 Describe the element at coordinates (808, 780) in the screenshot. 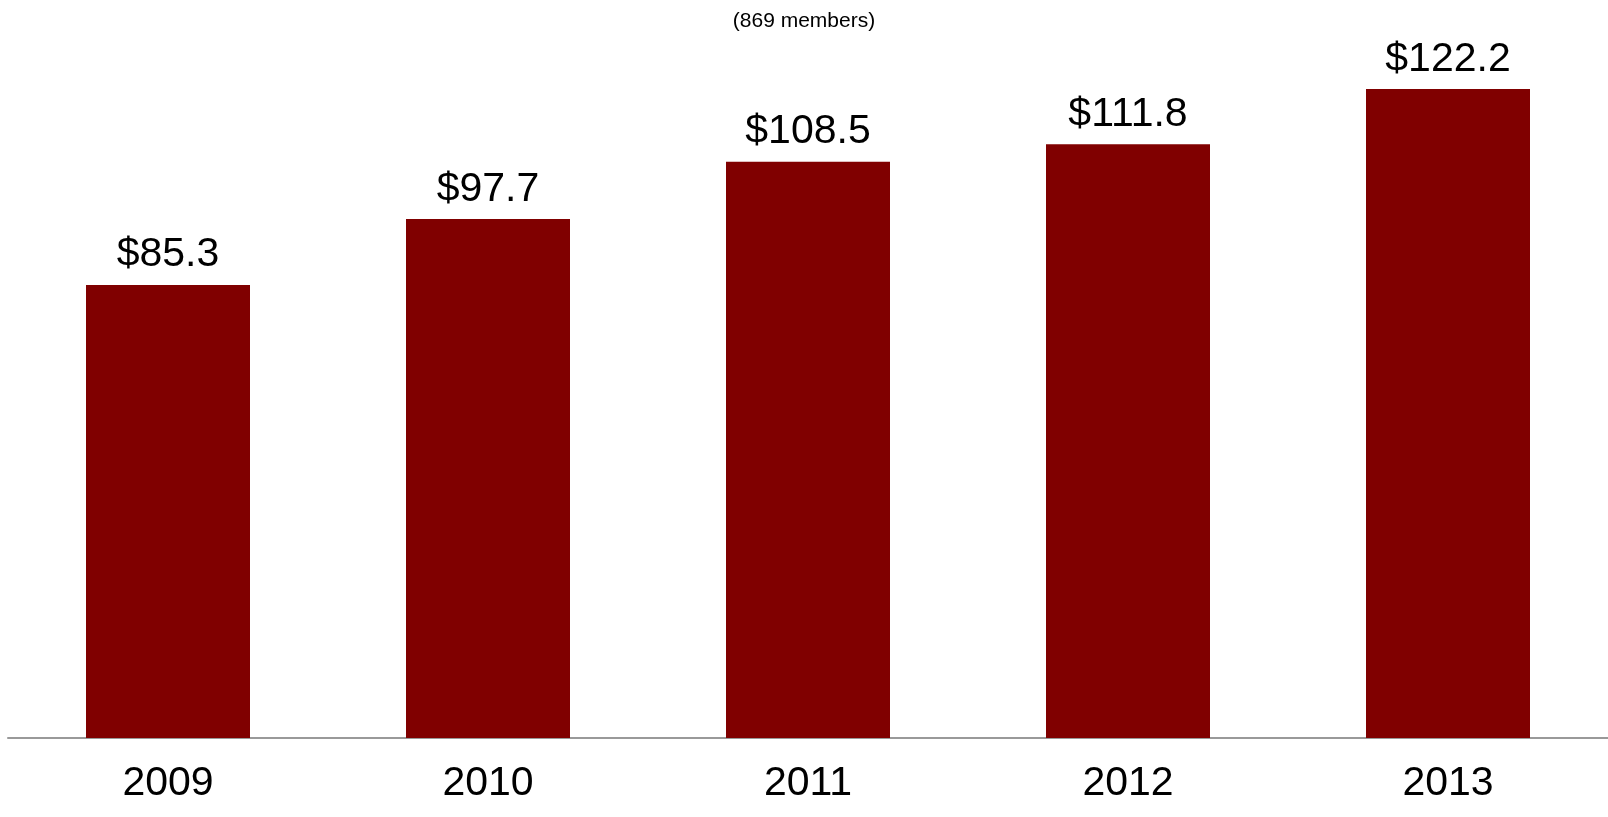

I see `x-tick-label: 2011` at that location.